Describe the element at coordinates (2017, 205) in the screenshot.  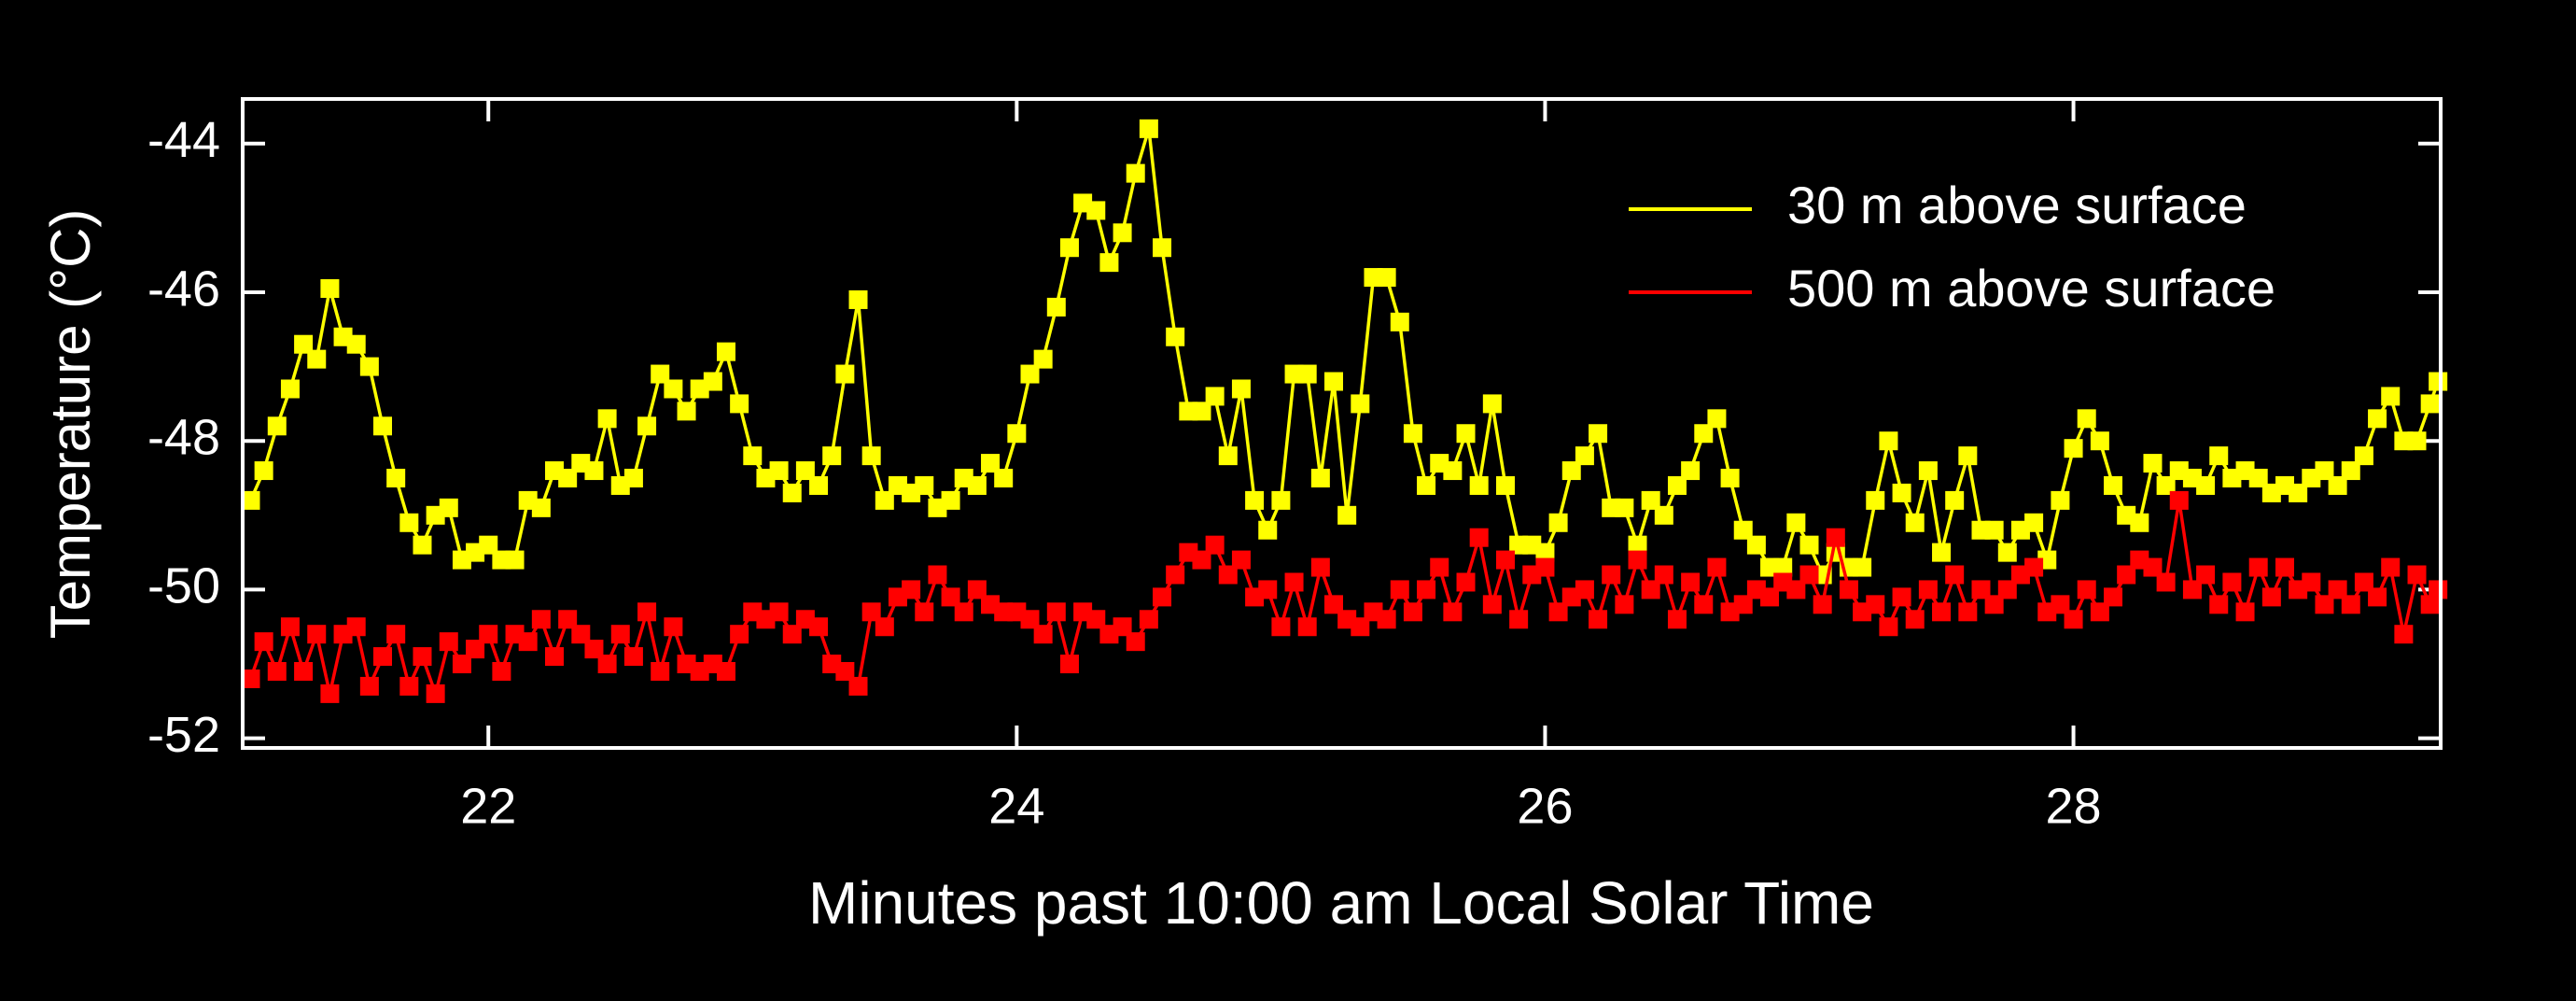
I see `legend-label: 30 m above surface` at that location.